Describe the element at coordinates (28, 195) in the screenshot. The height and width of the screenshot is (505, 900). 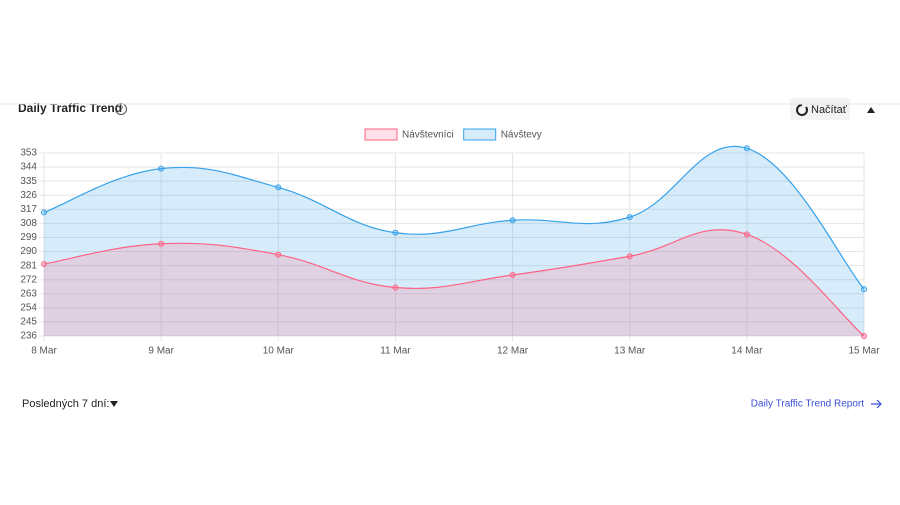
I see `y-tick-label: 326` at that location.